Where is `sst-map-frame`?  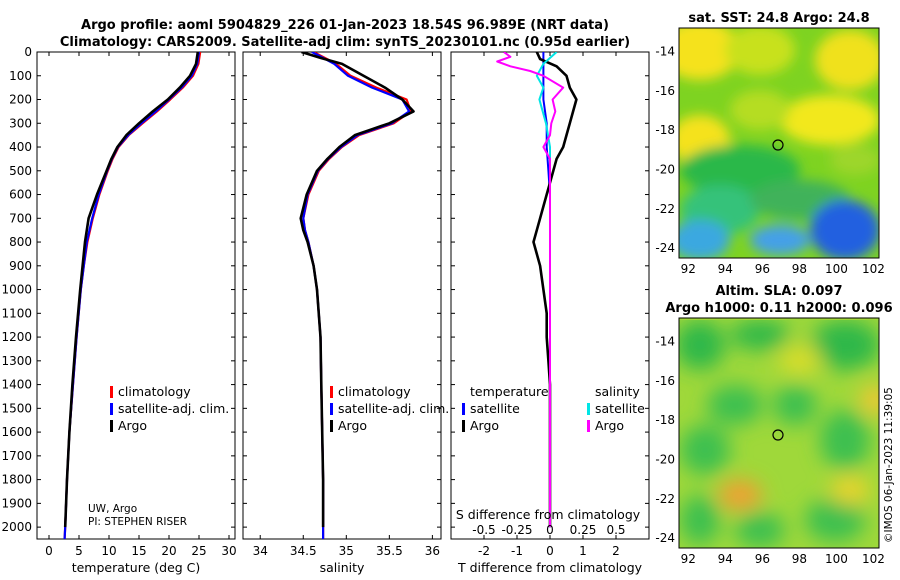 sst-map-frame is located at coordinates (779, 143).